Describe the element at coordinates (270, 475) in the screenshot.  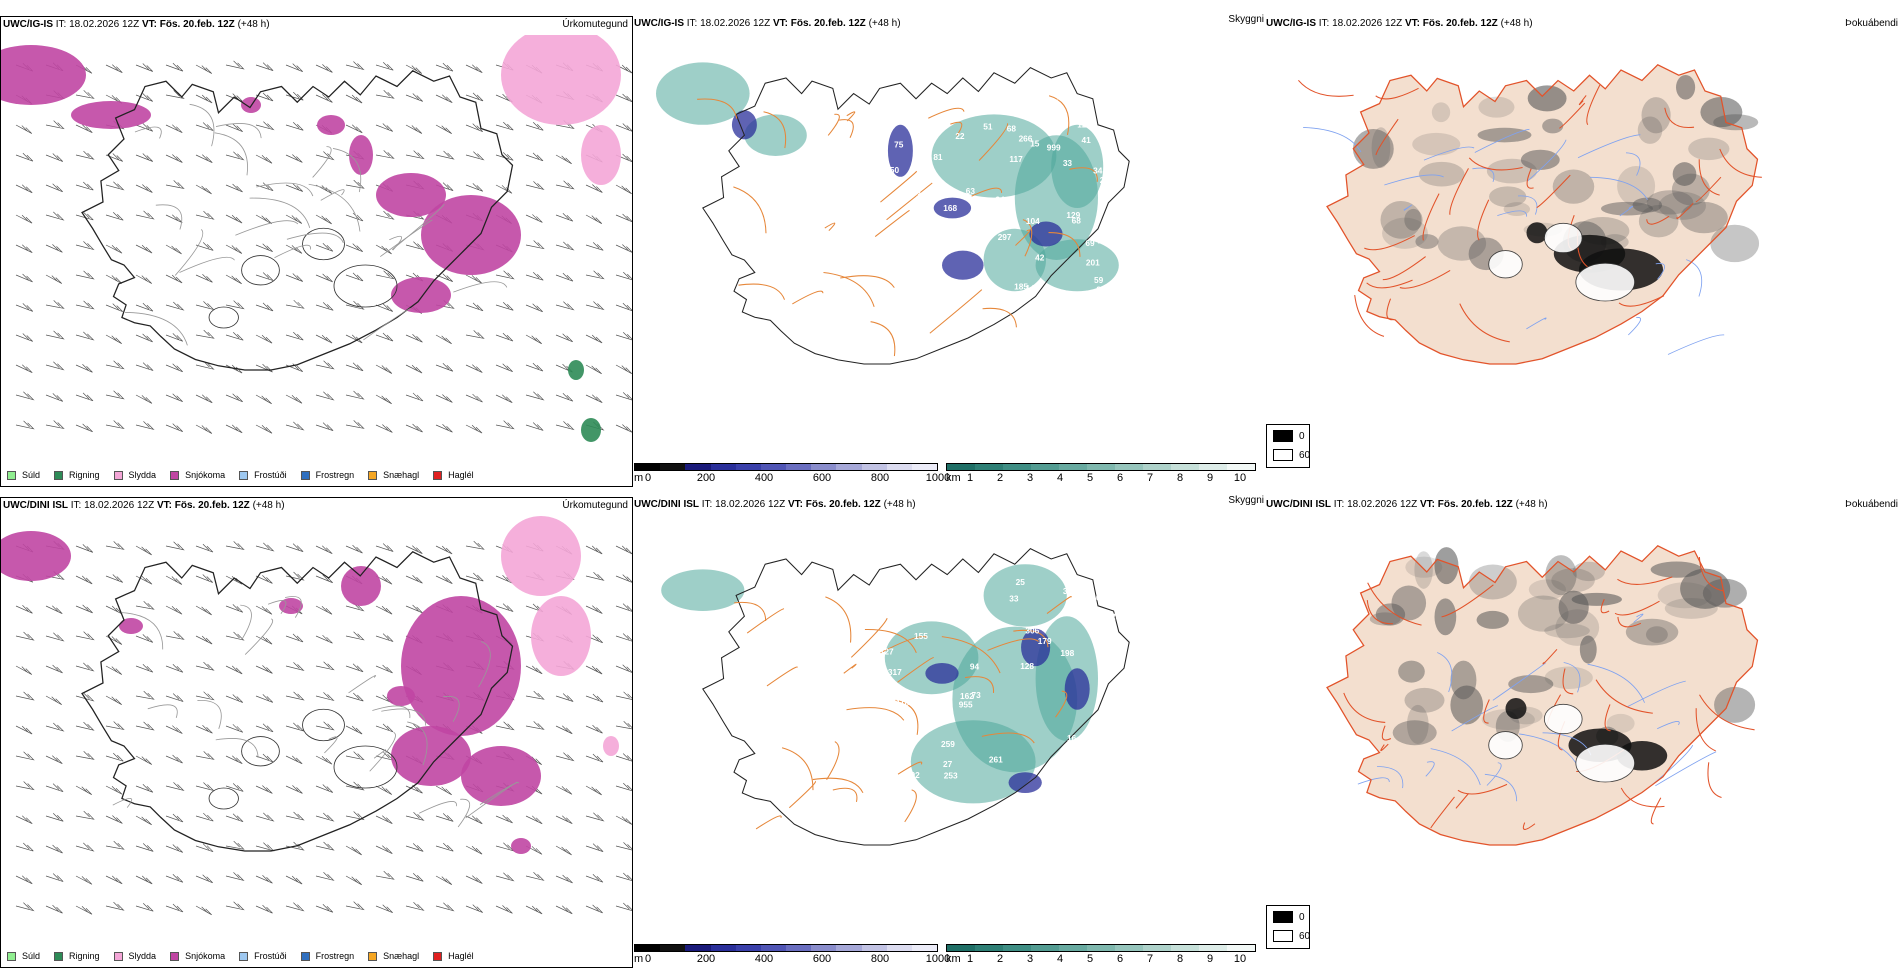
I see `legend-label: Frostúði` at that location.